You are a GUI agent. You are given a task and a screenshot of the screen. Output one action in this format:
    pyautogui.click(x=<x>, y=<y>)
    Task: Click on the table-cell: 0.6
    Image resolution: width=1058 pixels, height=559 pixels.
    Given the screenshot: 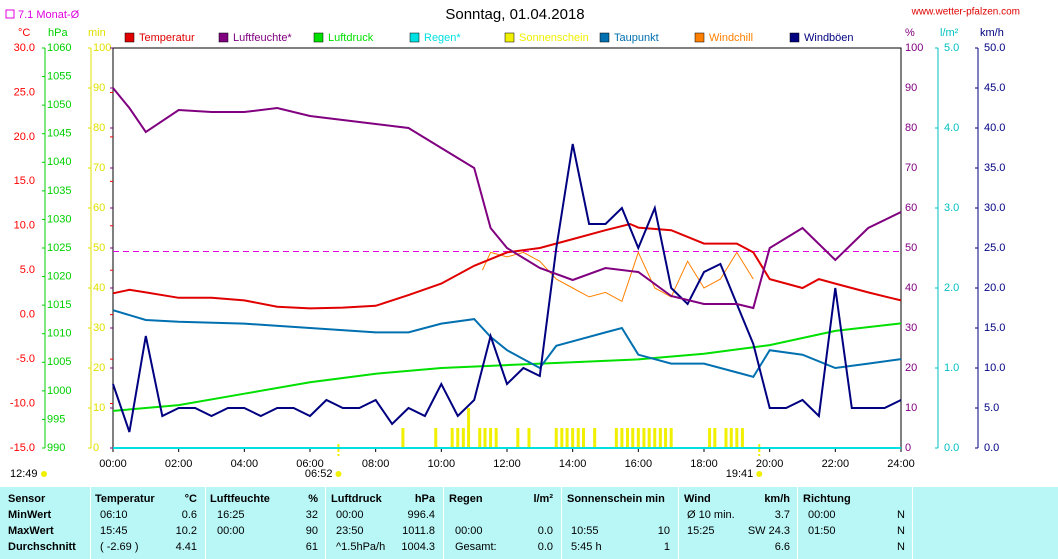 What is the action you would take?
    pyautogui.click(x=189, y=515)
    